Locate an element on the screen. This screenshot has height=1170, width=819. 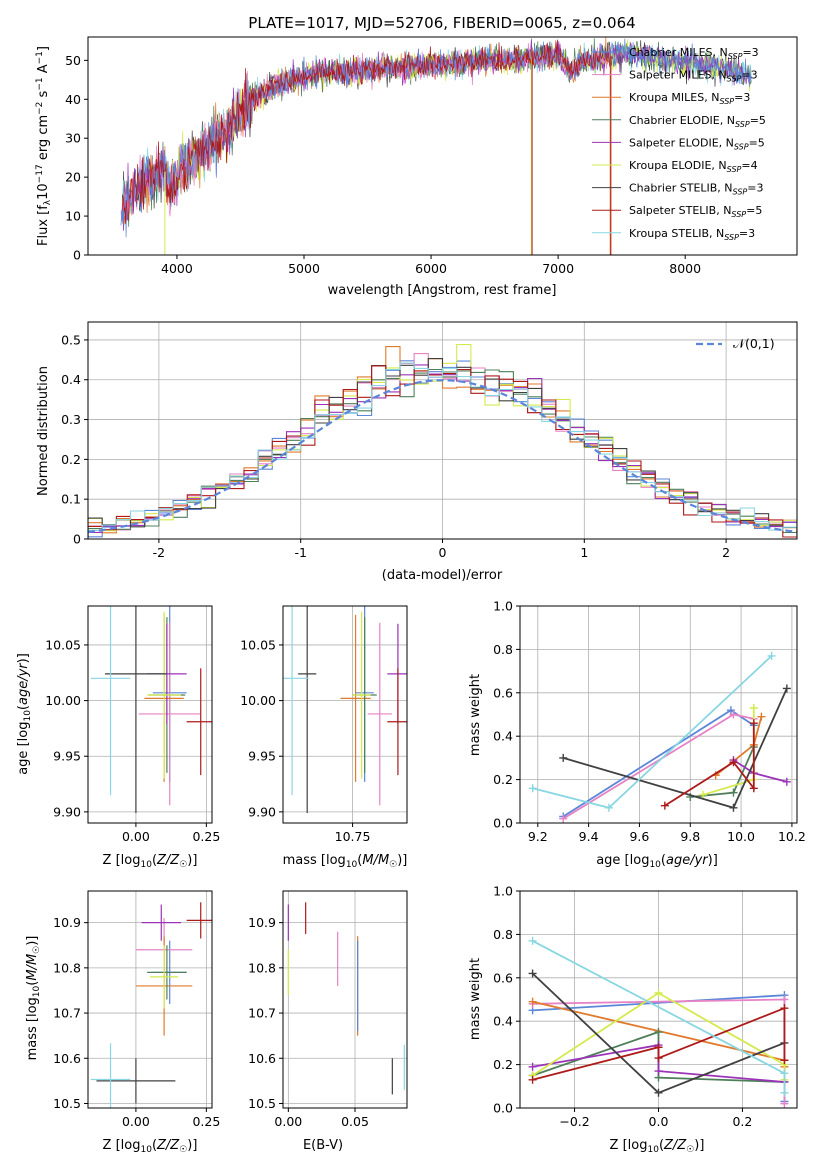
mass-vs-Z-ytick-label: 10.5 is located at coordinates (67, 1103).